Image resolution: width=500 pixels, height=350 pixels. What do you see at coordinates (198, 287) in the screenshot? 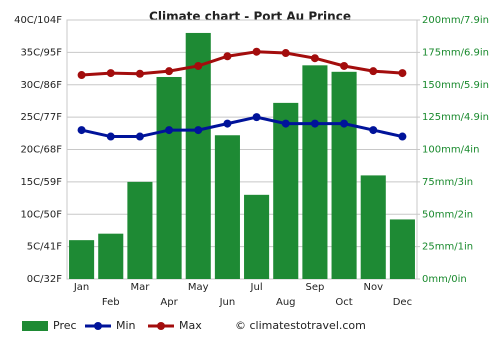
I see `x-tick-label: May` at bounding box center [198, 287].